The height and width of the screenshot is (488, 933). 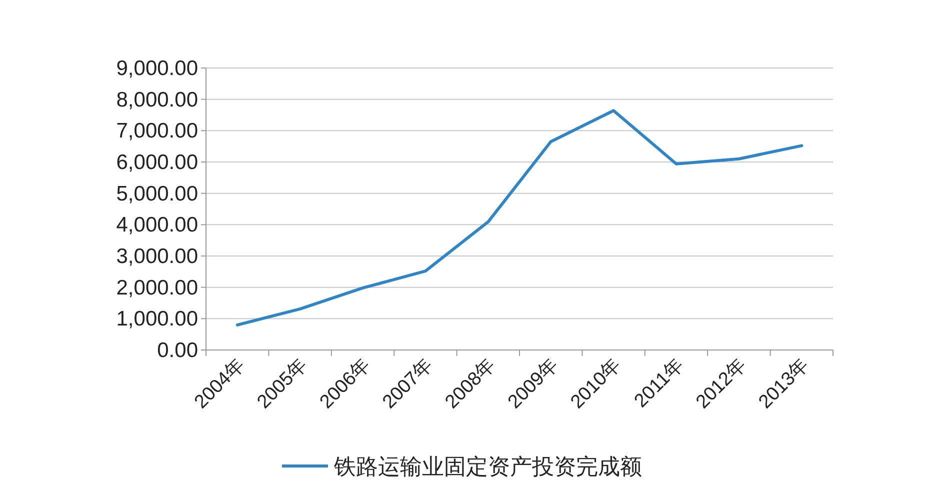 What do you see at coordinates (157, 131) in the screenshot?
I see `y-tick-label: 7,000.00` at bounding box center [157, 131].